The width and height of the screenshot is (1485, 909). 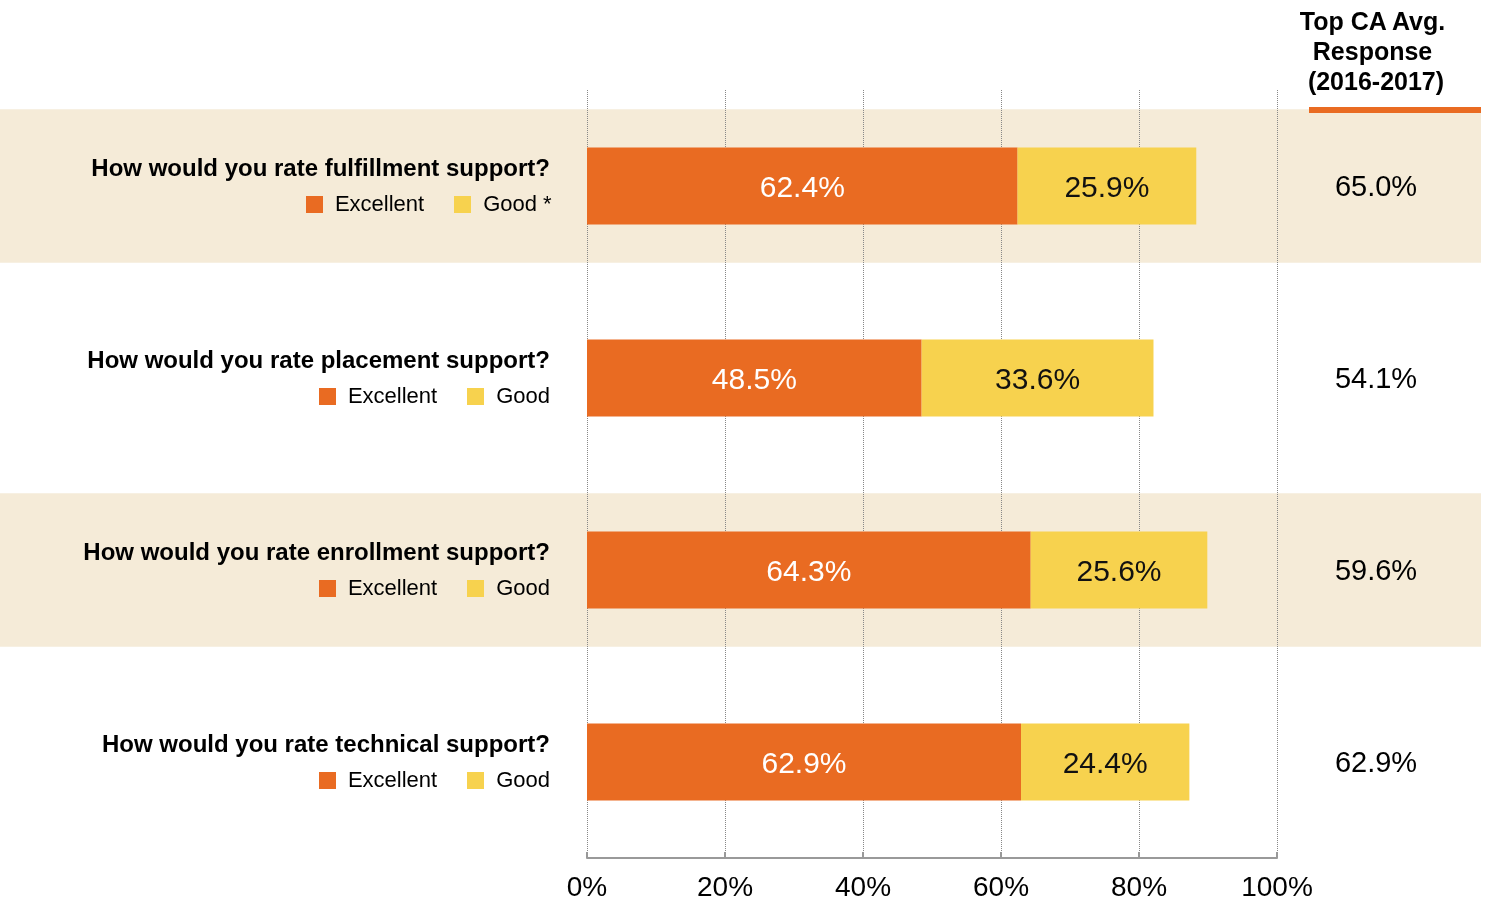 What do you see at coordinates (1376, 186) in the screenshot?
I see `text: 65.0%` at bounding box center [1376, 186].